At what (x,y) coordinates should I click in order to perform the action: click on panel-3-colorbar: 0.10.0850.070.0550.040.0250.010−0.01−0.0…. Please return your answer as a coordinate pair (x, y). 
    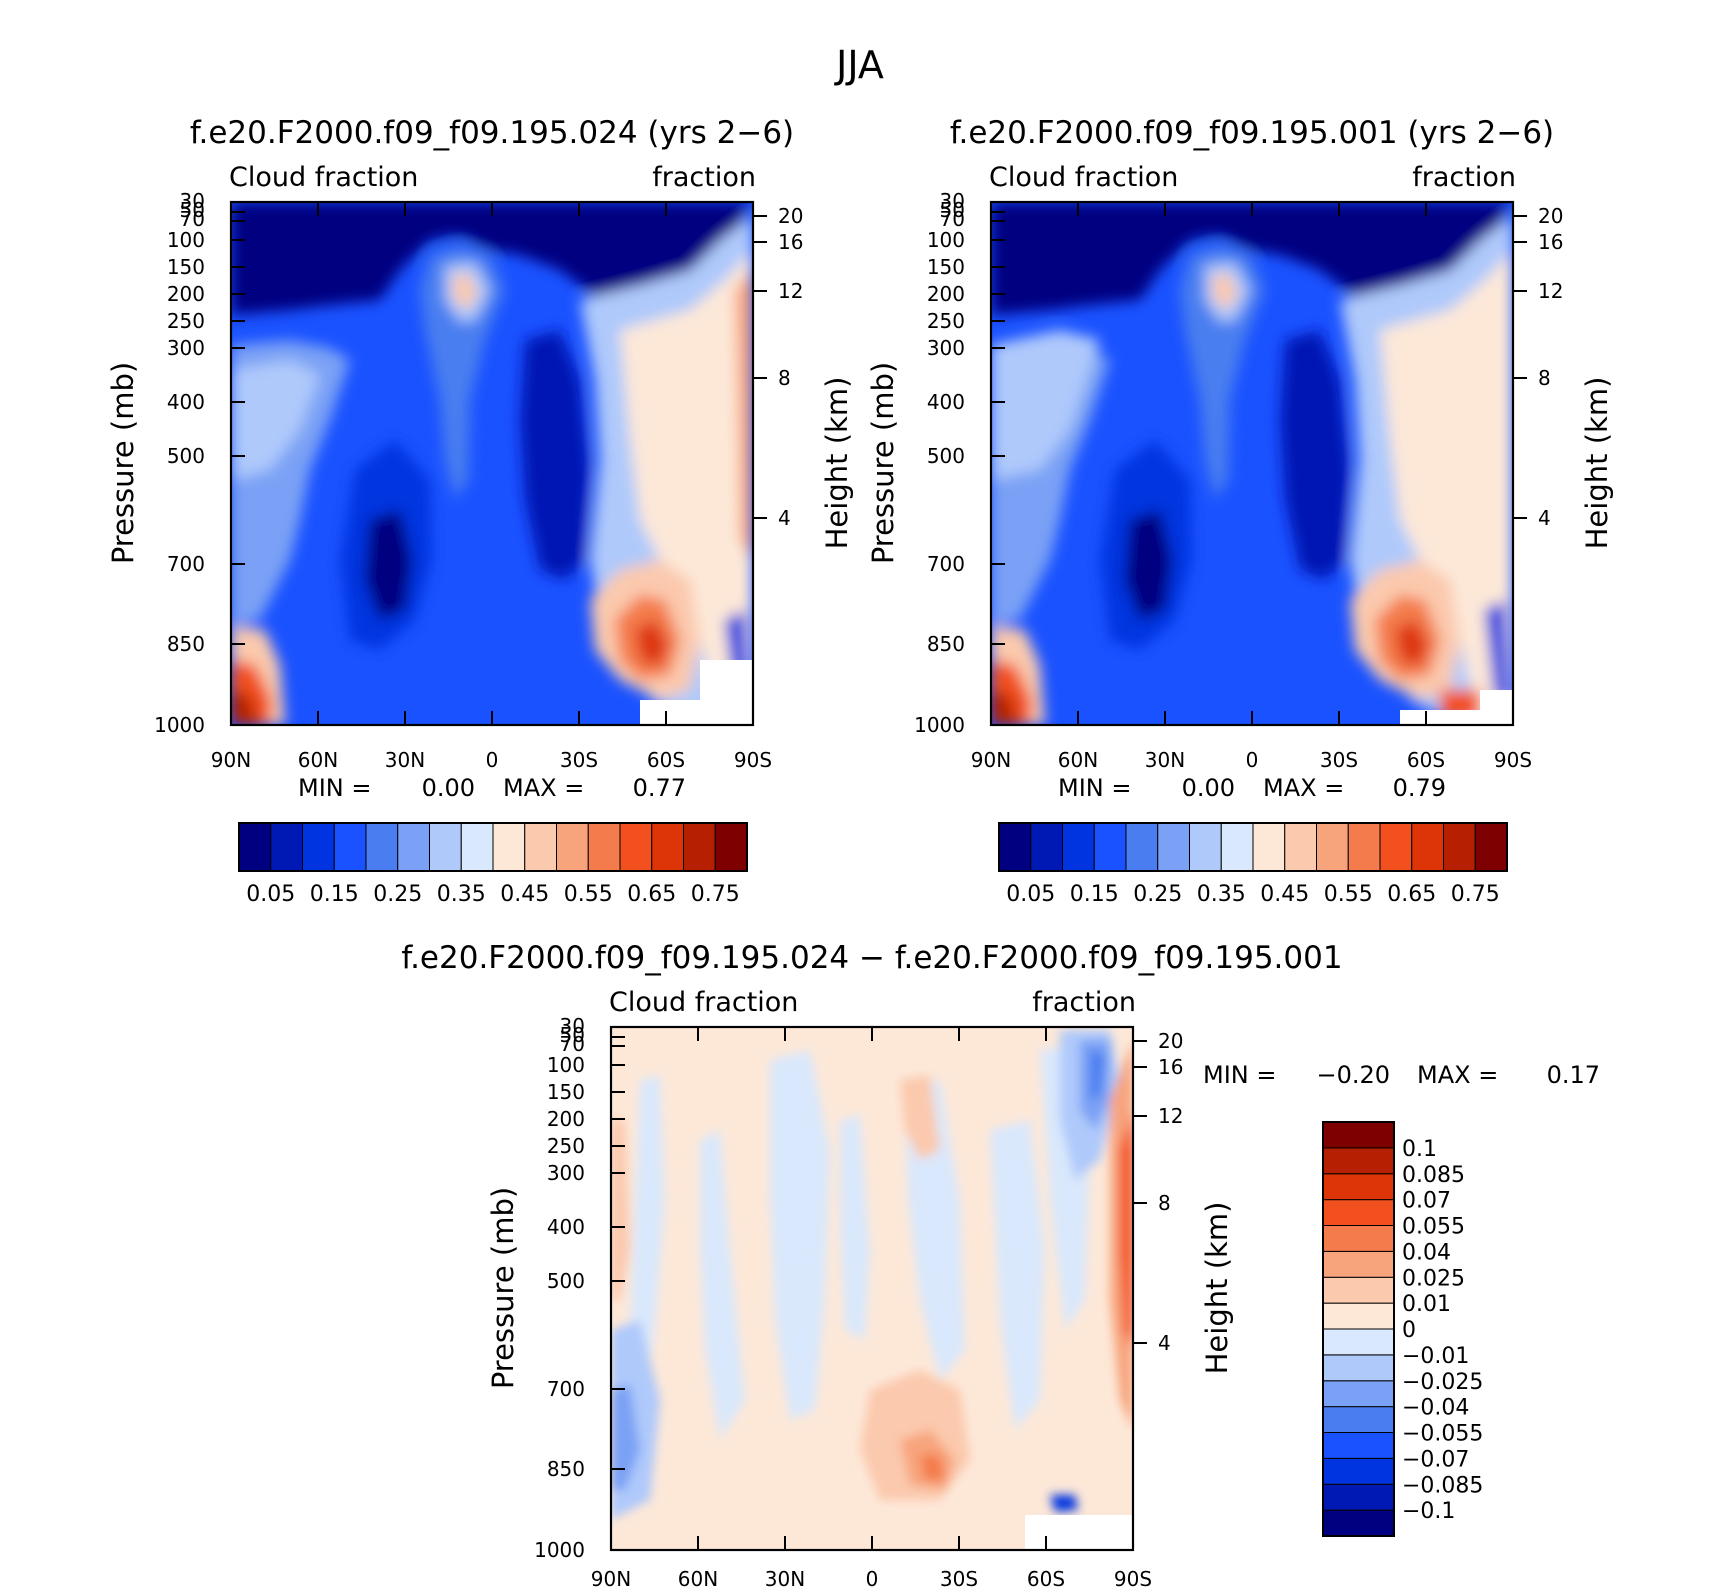
    Looking at the image, I should click on (1402, 1329).